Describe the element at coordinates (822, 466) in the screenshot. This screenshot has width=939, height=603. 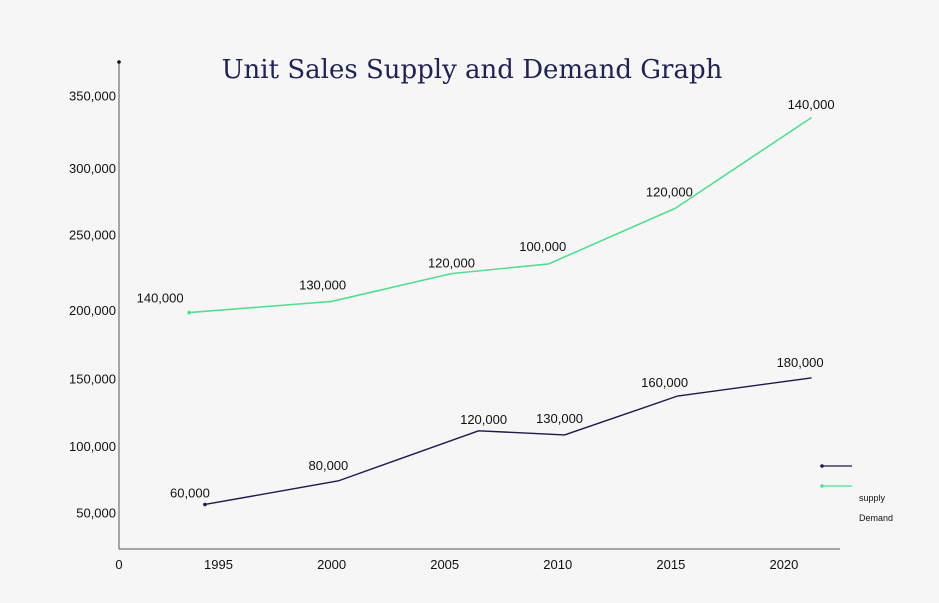
I see `legend-demand-marker` at that location.